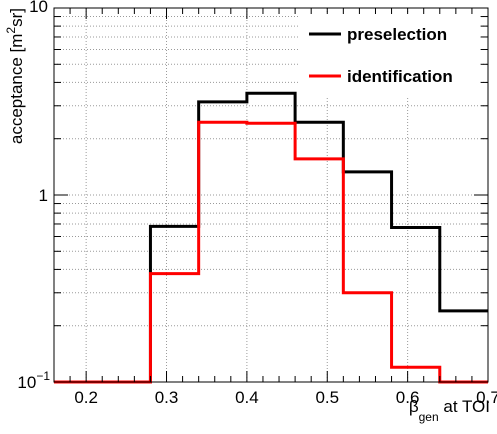  Describe the element at coordinates (449, 410) in the screenshot. I see `x-axis-title: βgen at TOI` at that location.